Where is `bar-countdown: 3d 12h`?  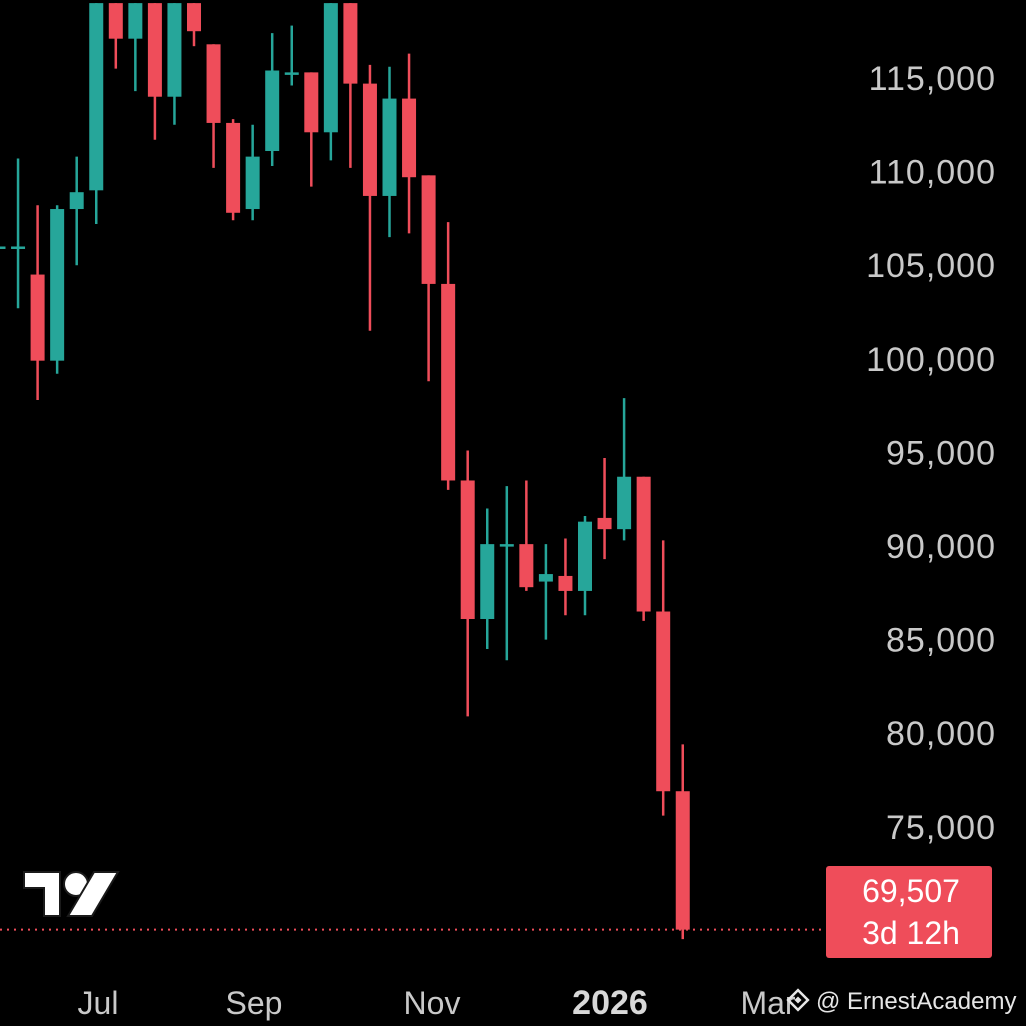 bar-countdown: 3d 12h is located at coordinates (911, 933).